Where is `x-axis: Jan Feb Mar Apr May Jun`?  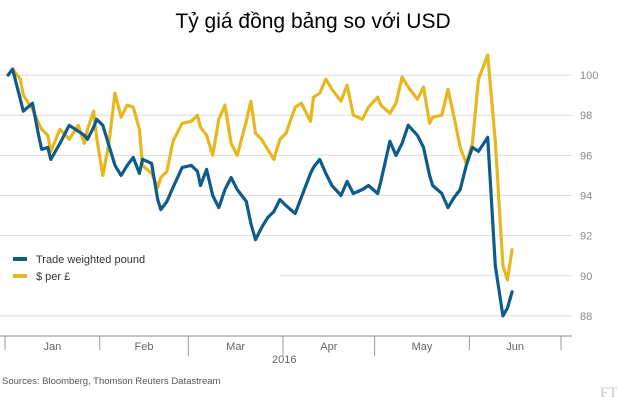 x-axis: Jan Feb Mar Apr May Jun is located at coordinates (286, 345).